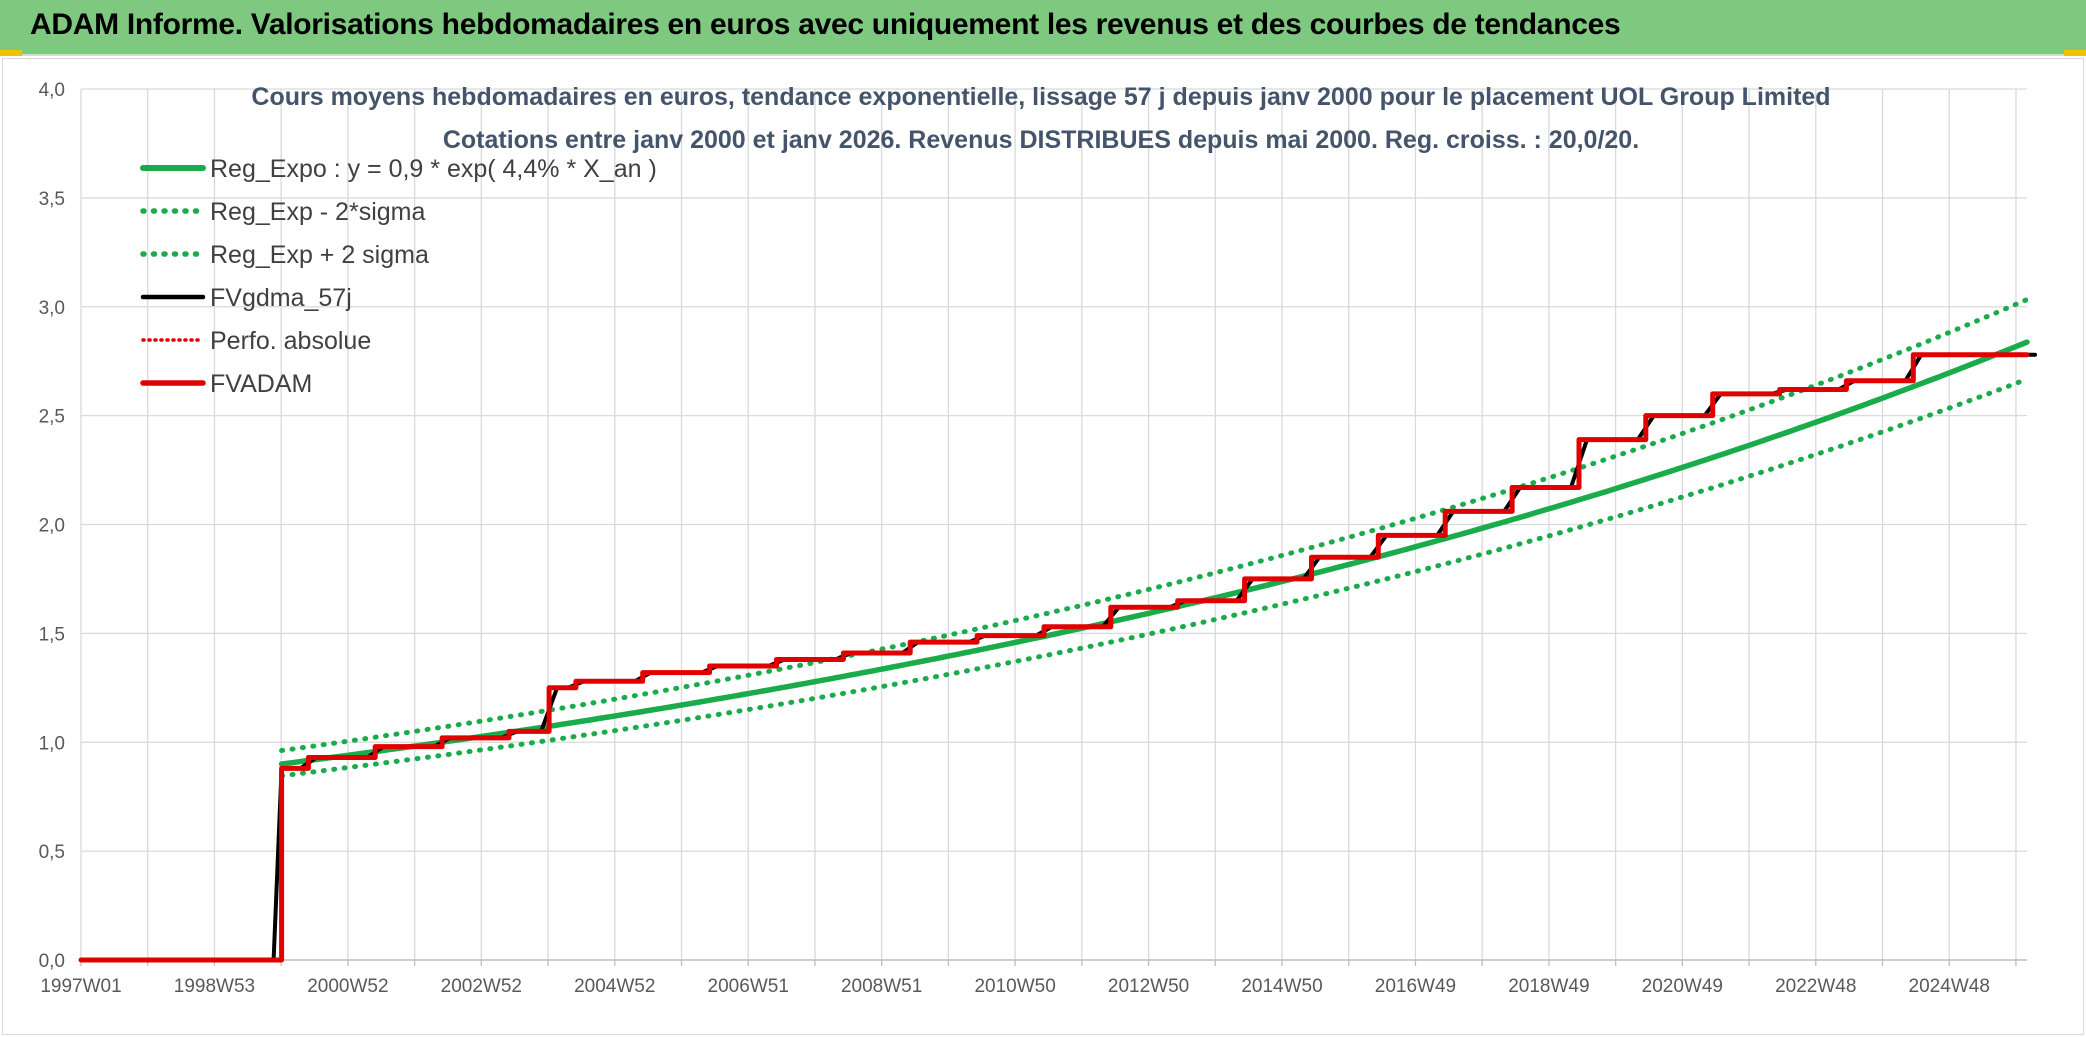  What do you see at coordinates (433, 169) in the screenshot?
I see `legend-label-0: Reg_Expo : y = 0,9 * exp( 4,4% * X_an )` at bounding box center [433, 169].